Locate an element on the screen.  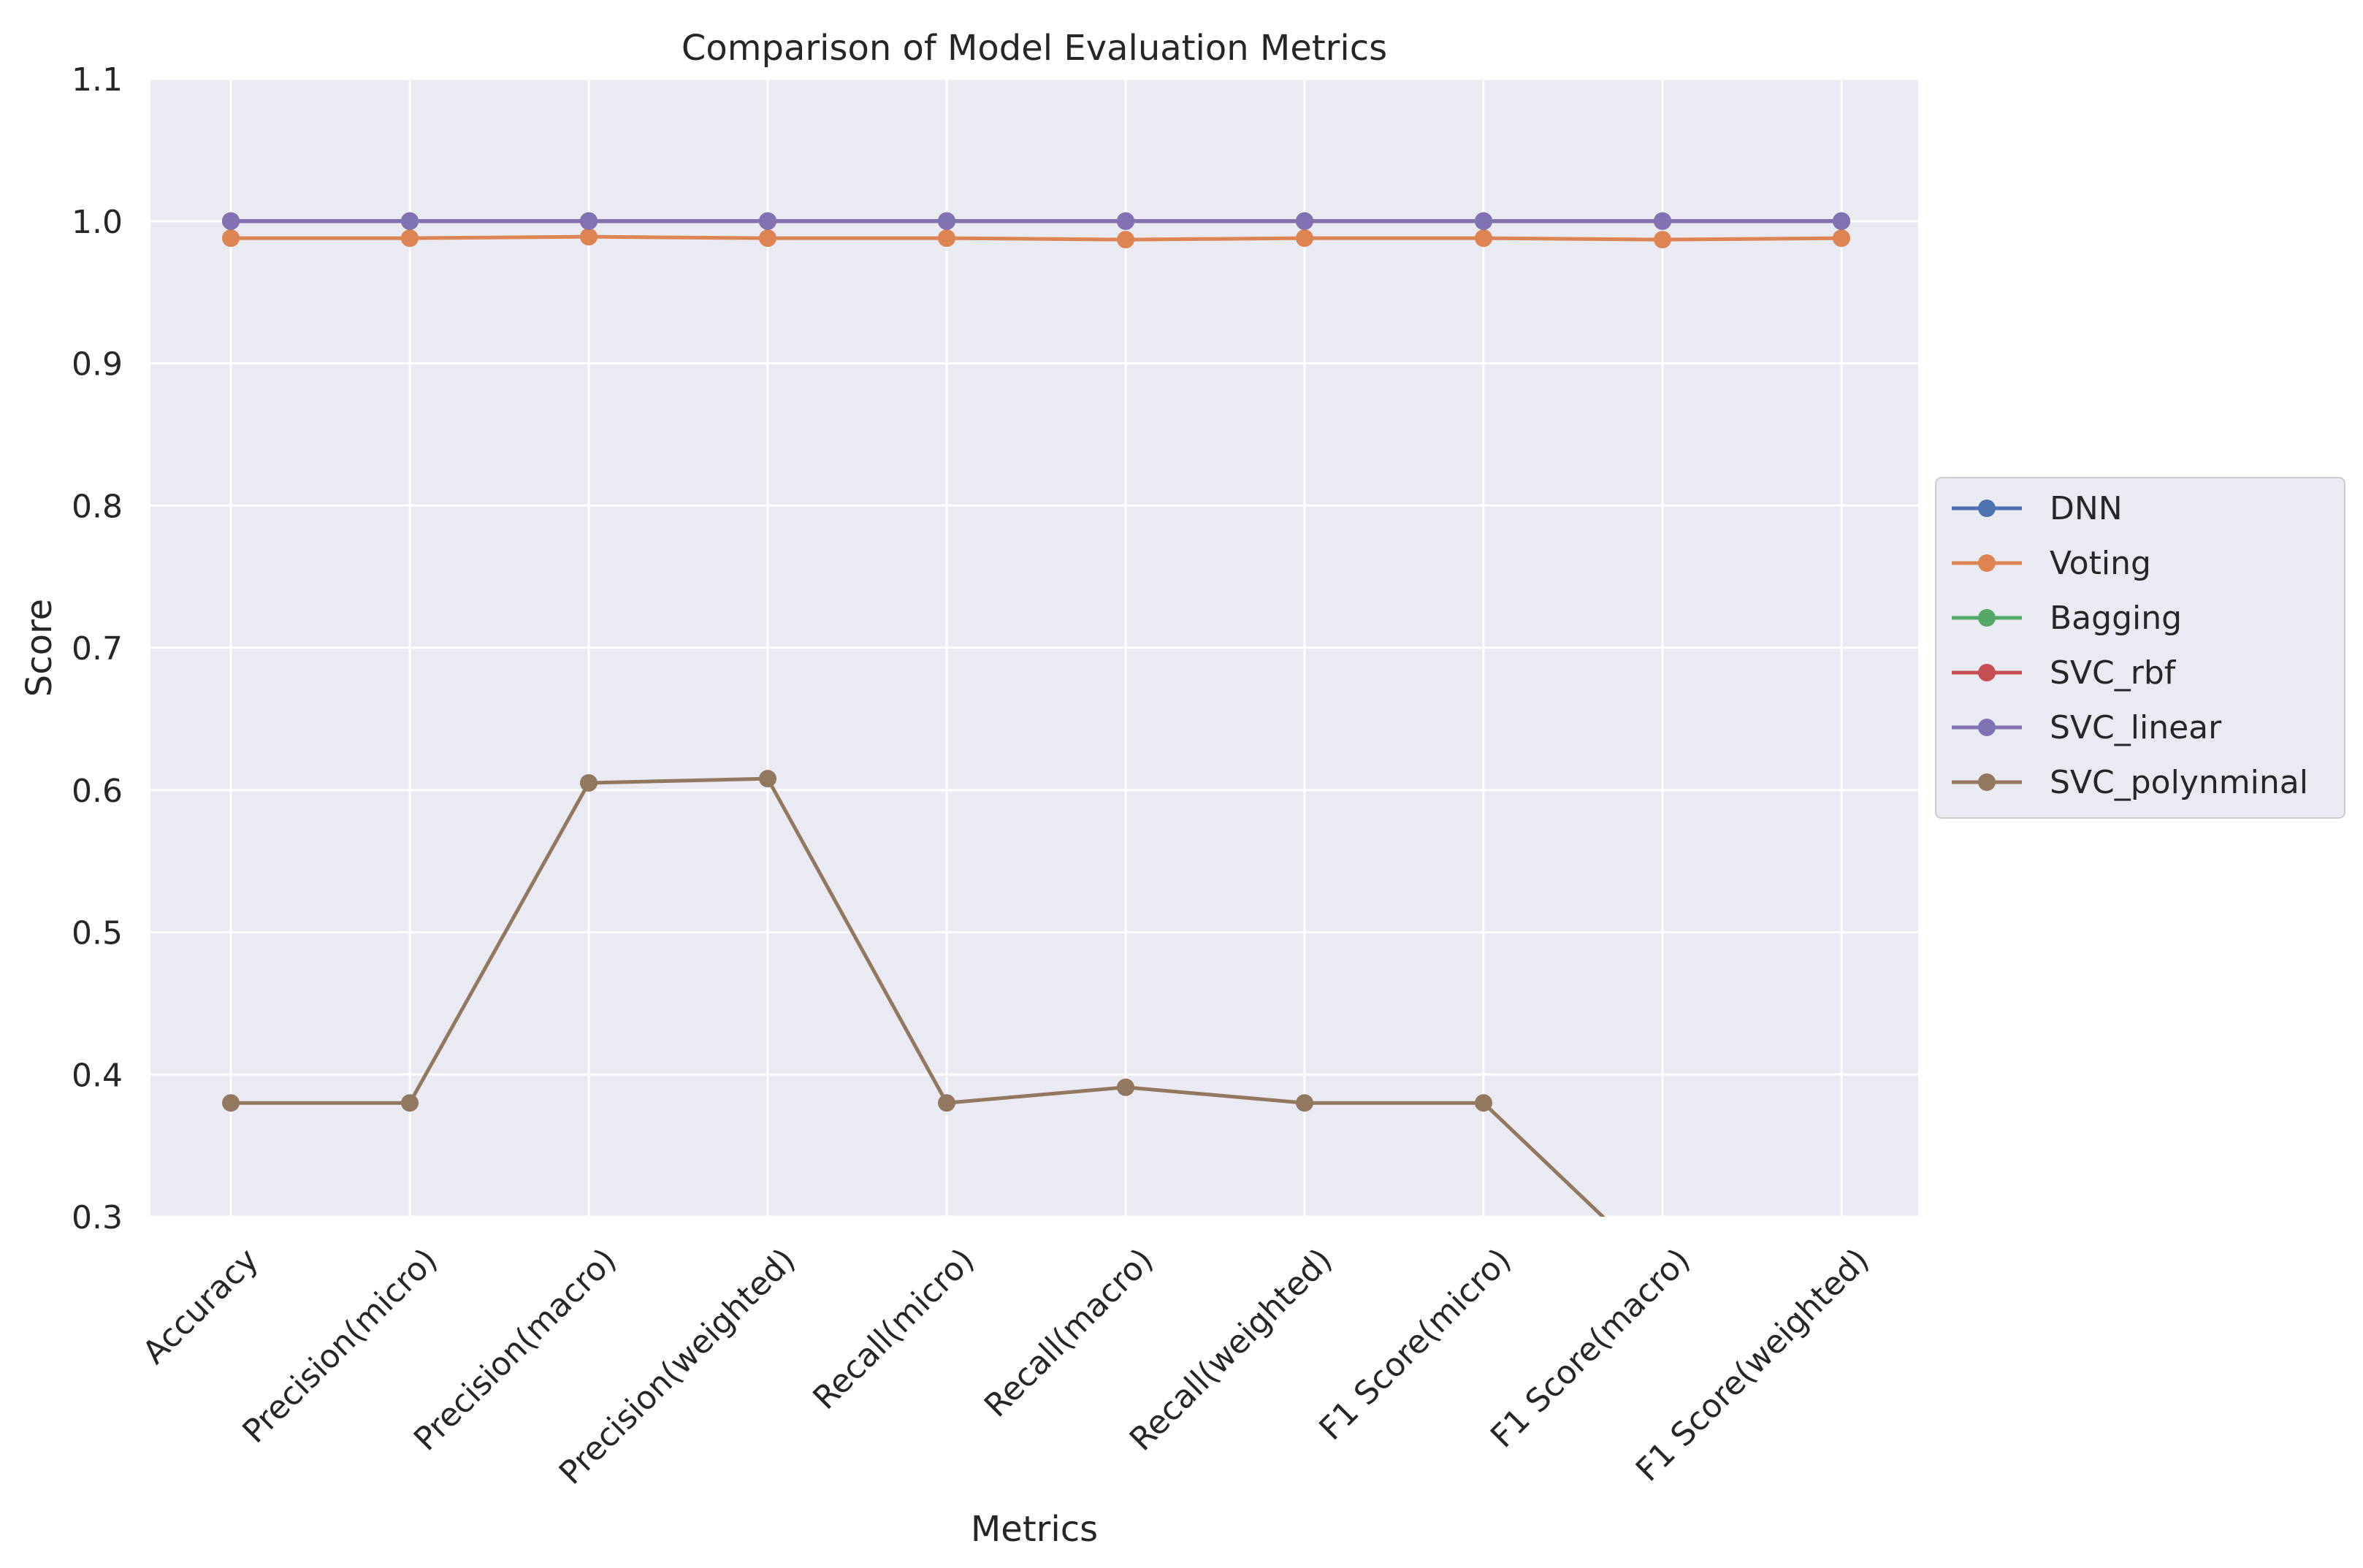
legend-label: DNN is located at coordinates (2086, 508).